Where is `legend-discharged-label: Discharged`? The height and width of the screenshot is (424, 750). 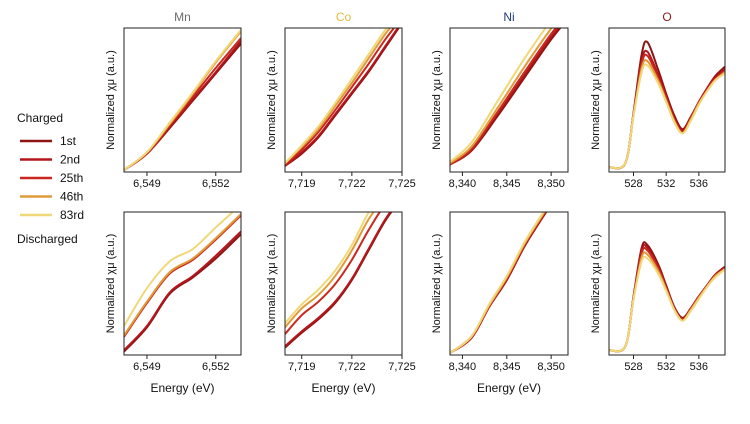
legend-discharged-label: Discharged is located at coordinates (47, 239).